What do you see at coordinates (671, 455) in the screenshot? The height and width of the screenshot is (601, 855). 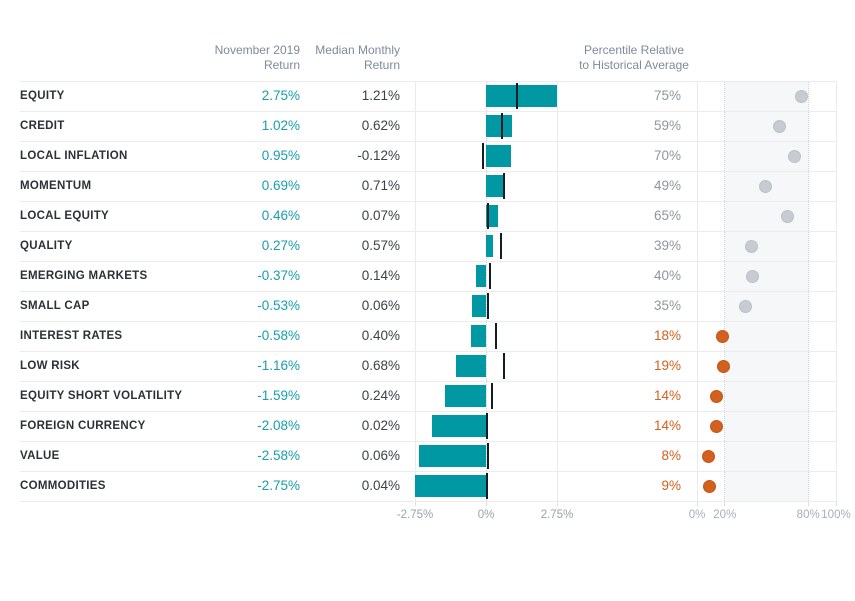 I see `percentile-value: 8%` at bounding box center [671, 455].